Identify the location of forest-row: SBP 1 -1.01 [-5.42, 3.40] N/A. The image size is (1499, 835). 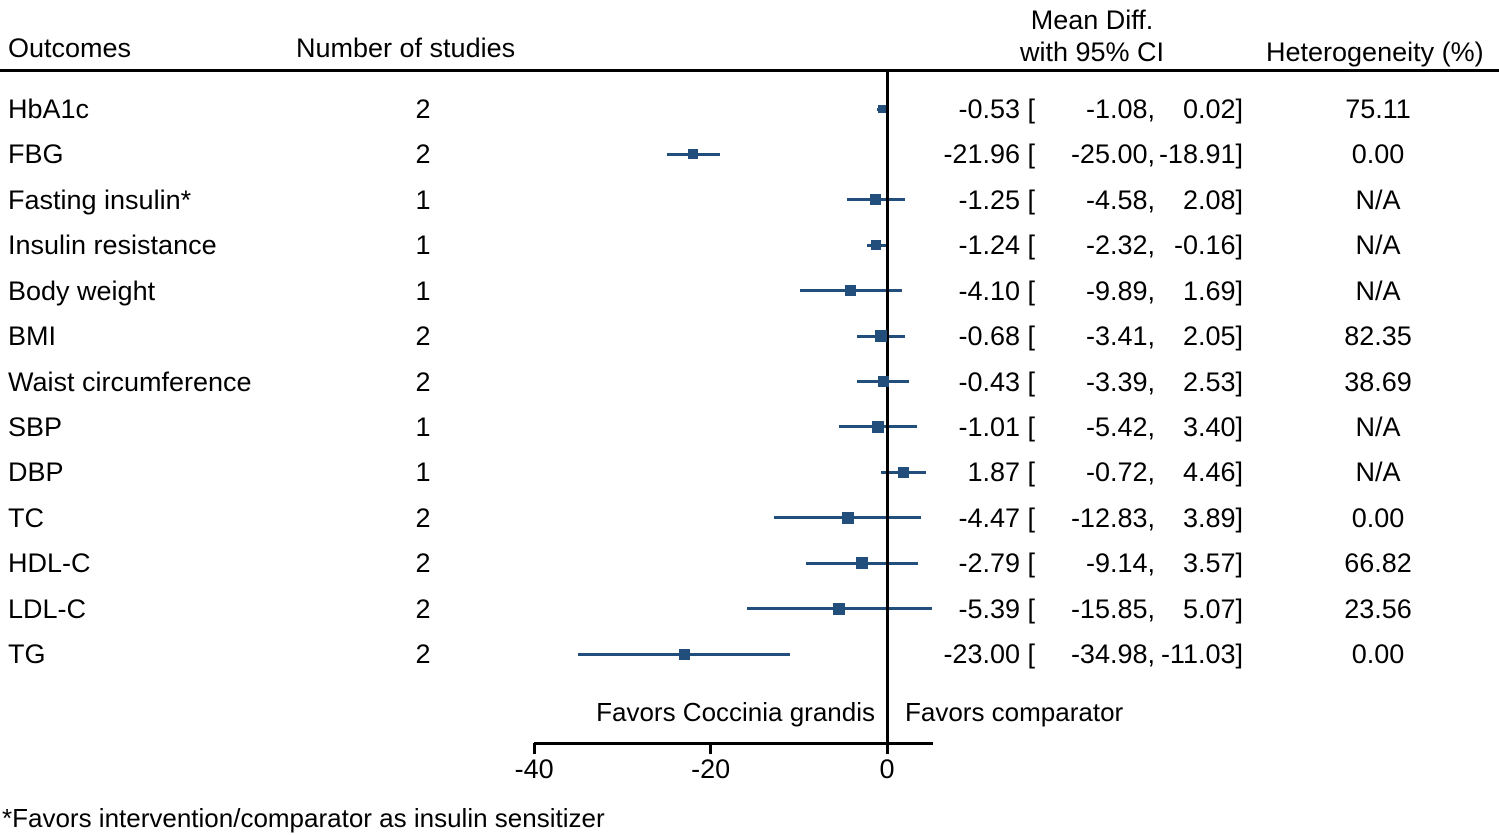
(749, 427).